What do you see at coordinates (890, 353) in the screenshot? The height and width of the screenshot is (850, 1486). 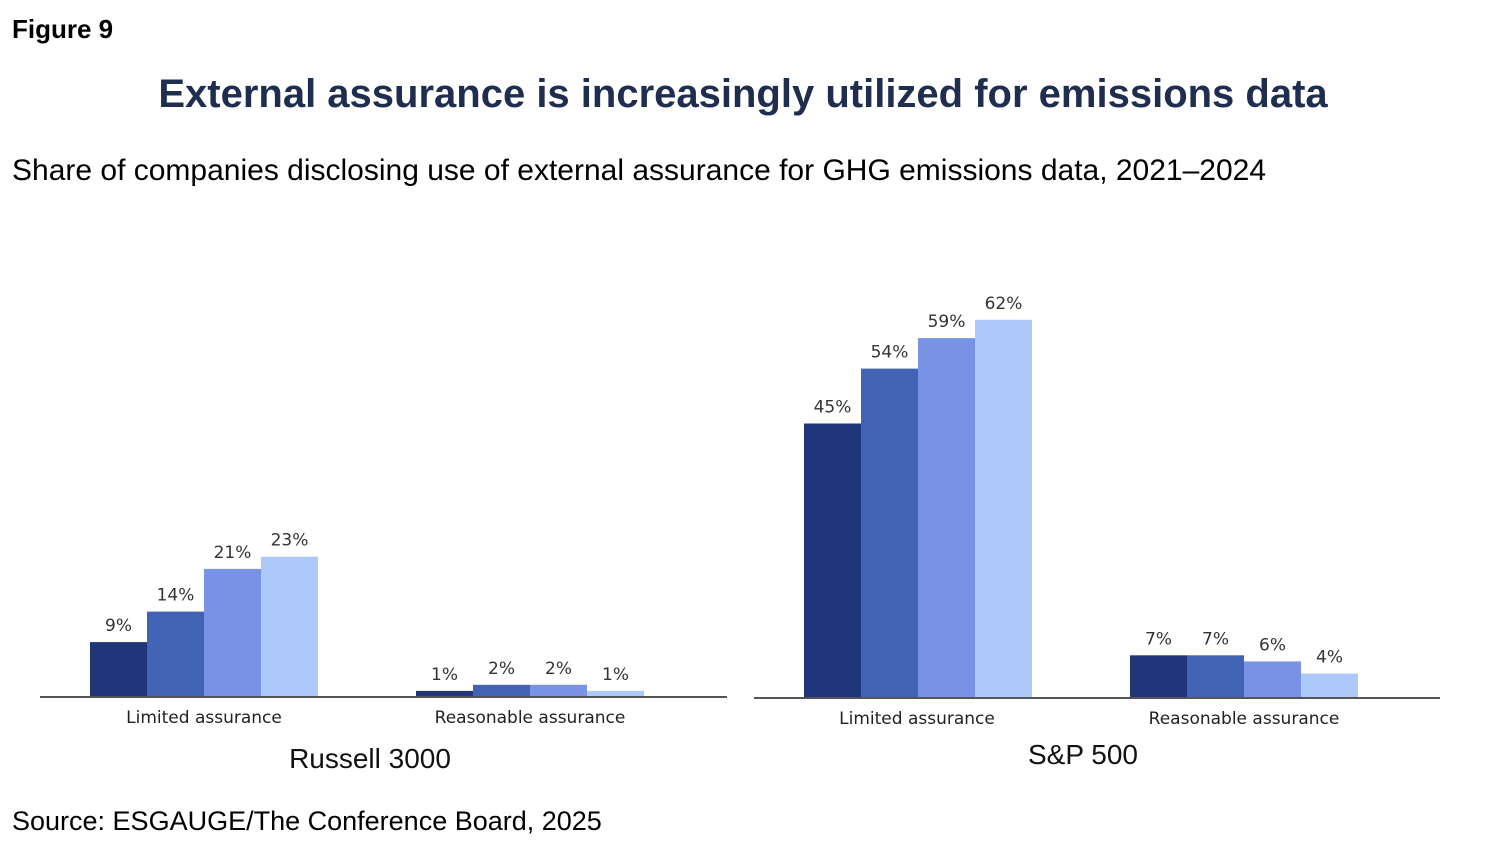 I see `data-label: 54%` at bounding box center [890, 353].